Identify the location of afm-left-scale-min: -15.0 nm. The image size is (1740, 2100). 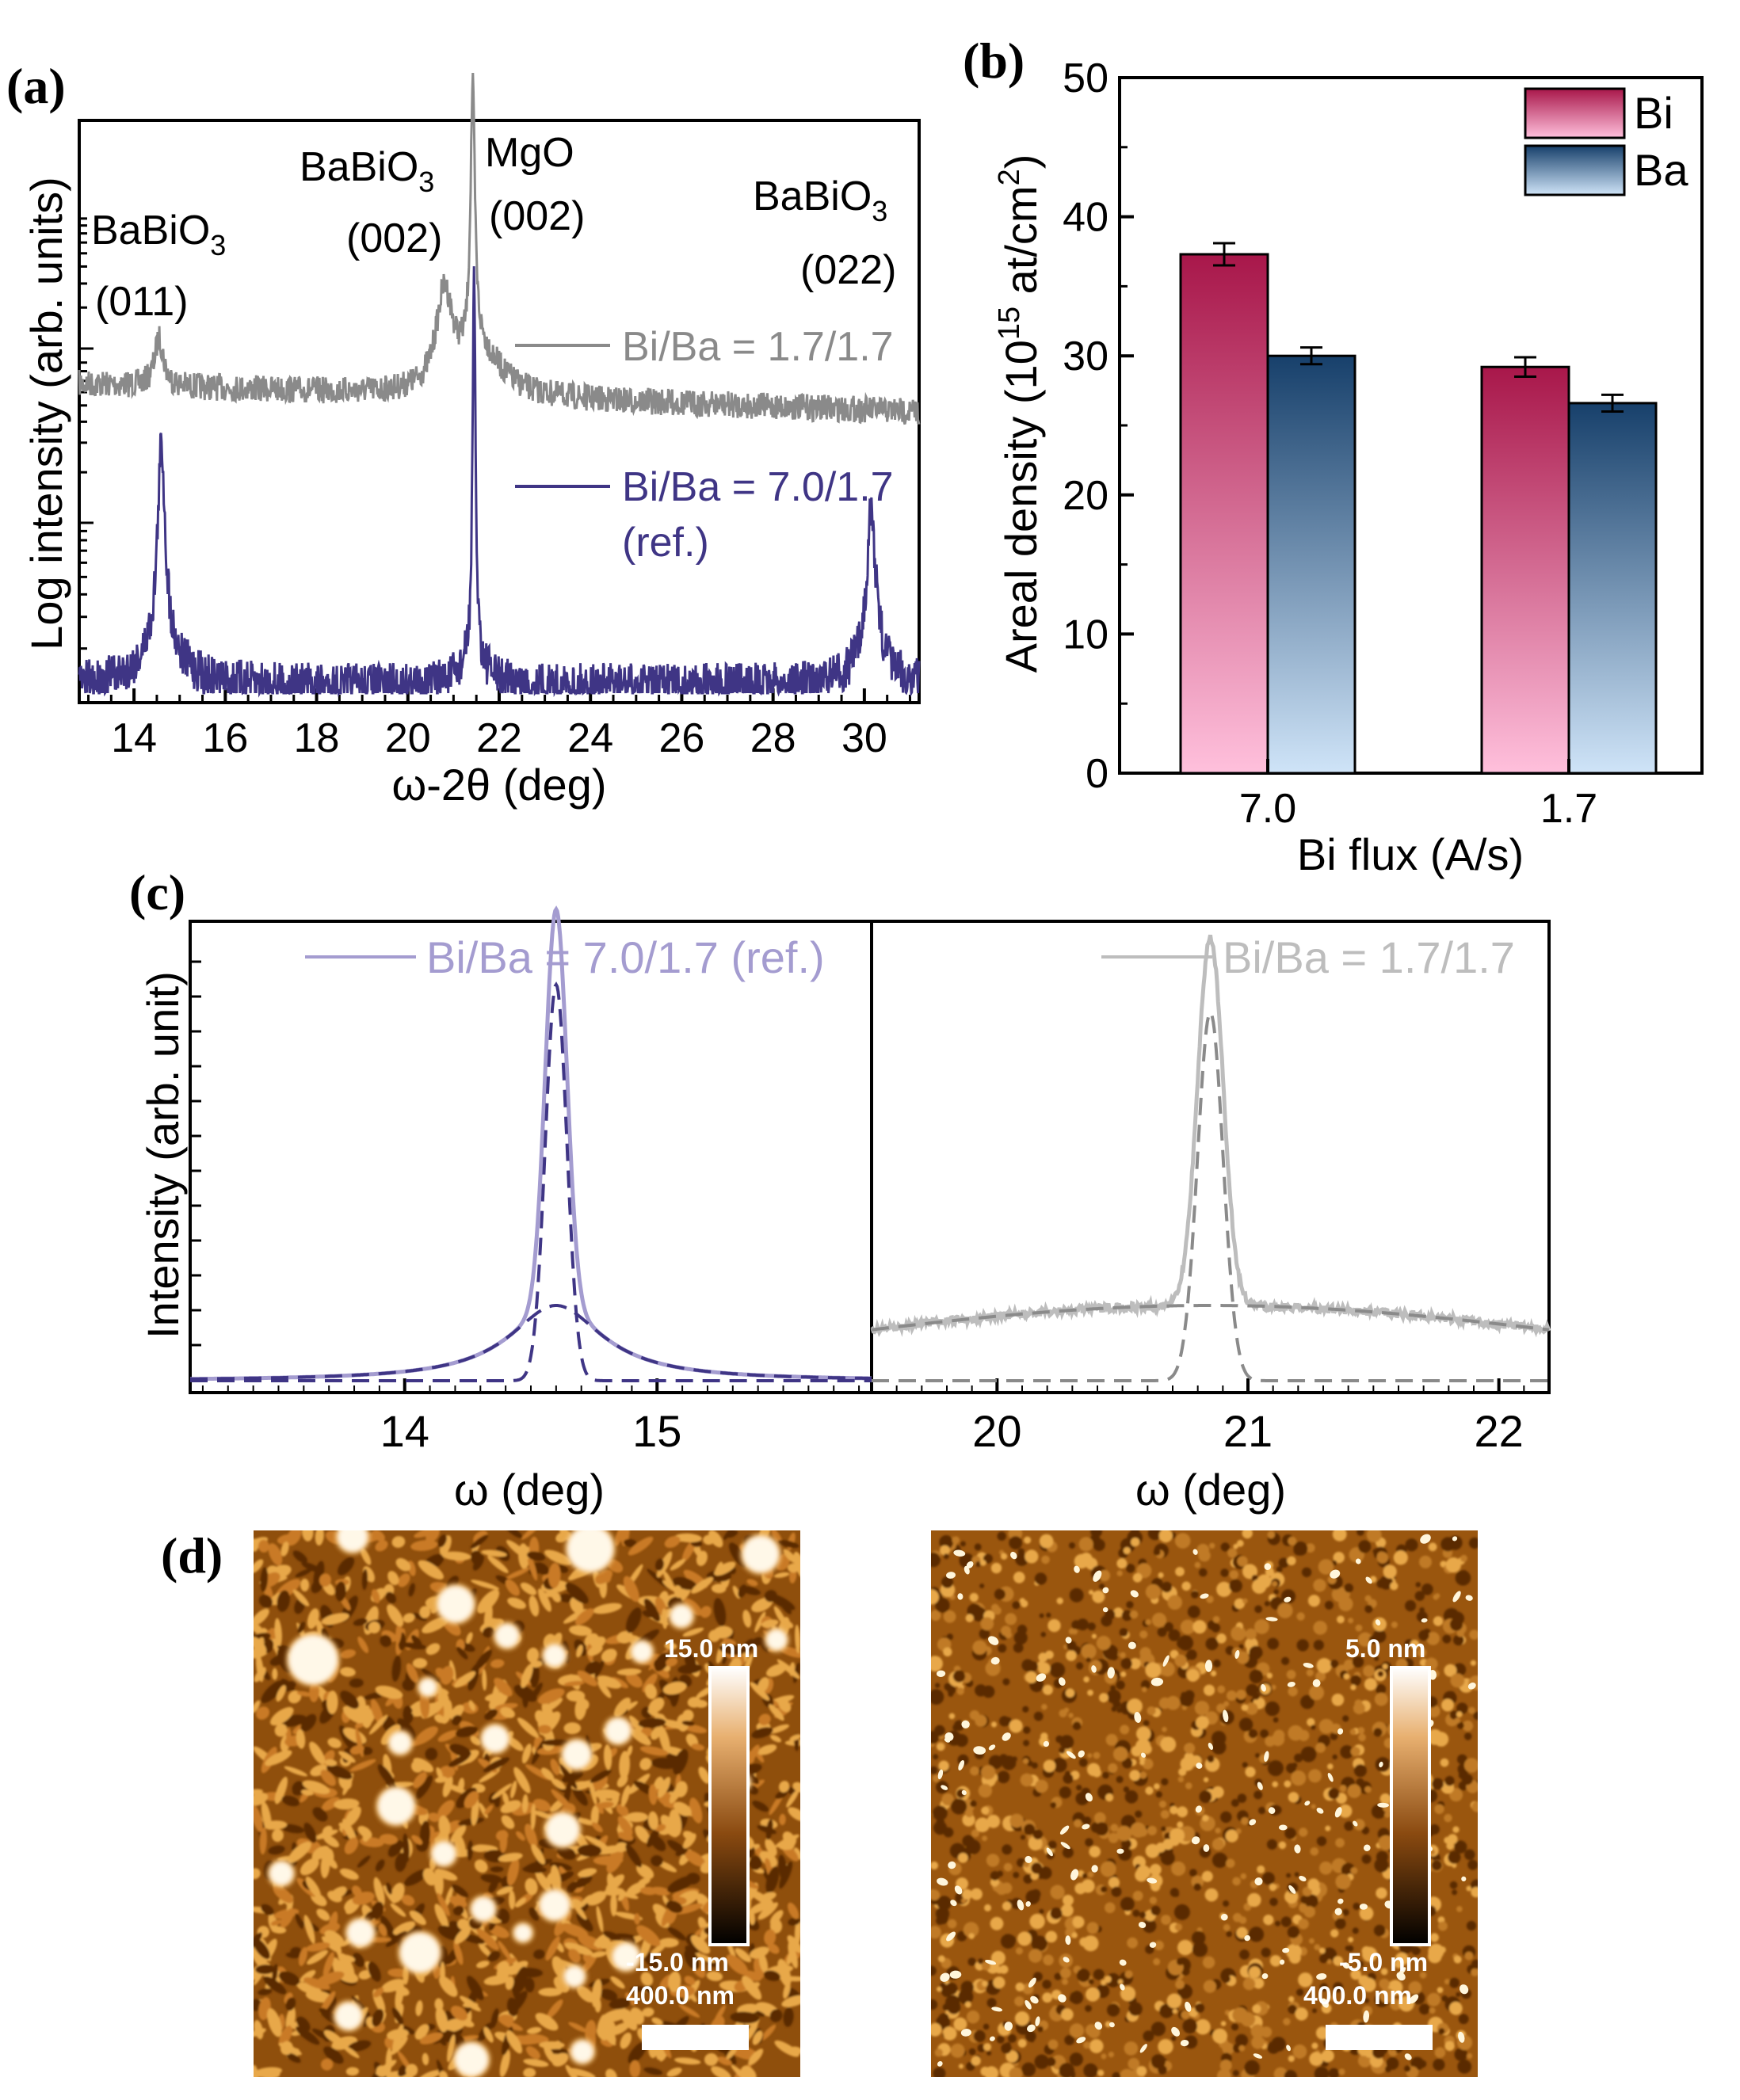
(677, 1962).